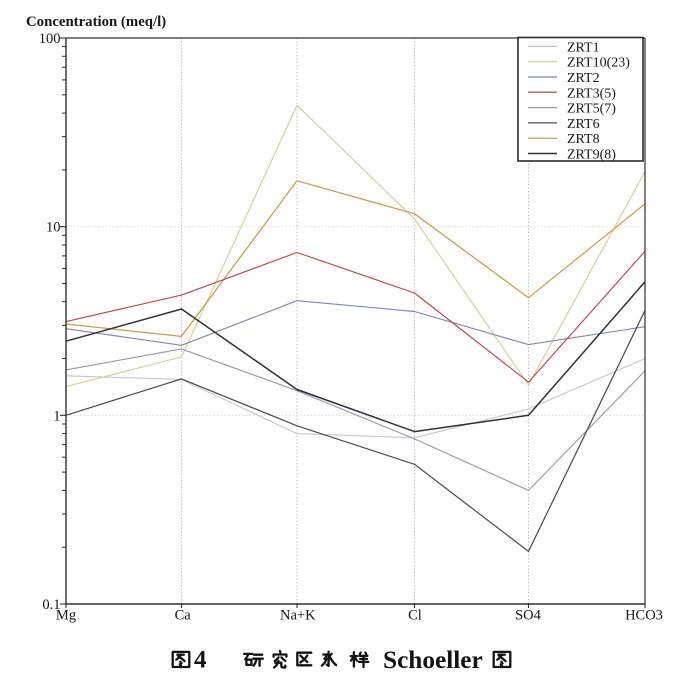  What do you see at coordinates (298, 616) in the screenshot?
I see `svg-text: Na+K` at bounding box center [298, 616].